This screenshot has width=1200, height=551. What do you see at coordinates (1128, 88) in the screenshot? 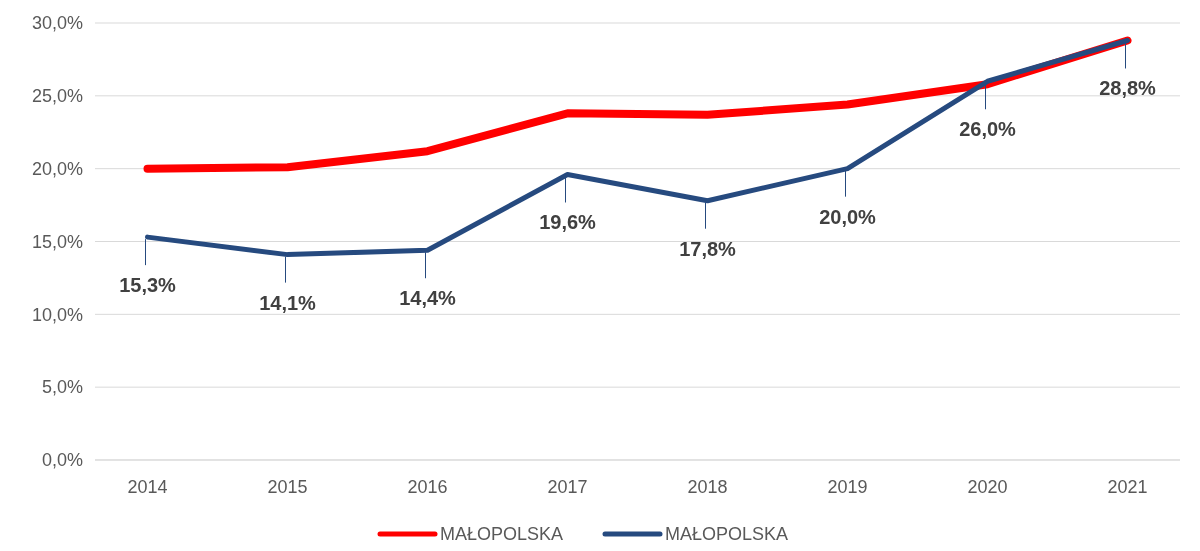
I see `data-label: 28,8%` at bounding box center [1128, 88].